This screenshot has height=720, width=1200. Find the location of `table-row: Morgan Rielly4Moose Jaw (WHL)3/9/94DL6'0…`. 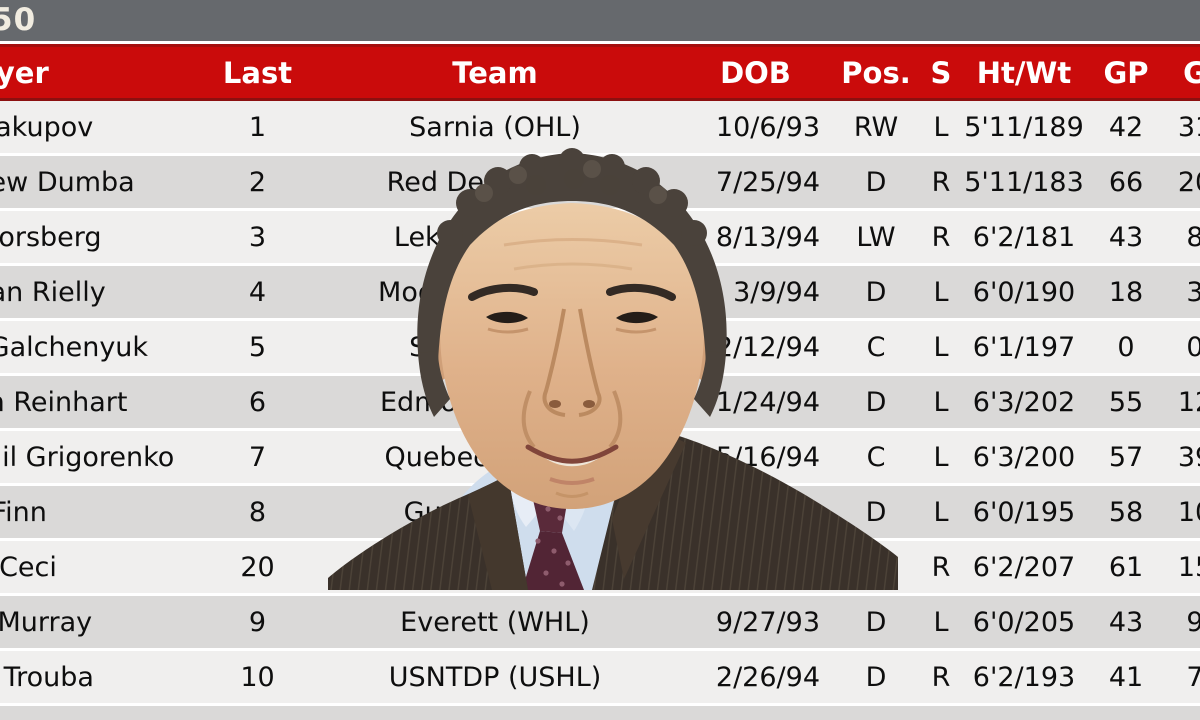

table-row: Morgan Rielly4Moose Jaw (WHL)3/9/94DL6'0… is located at coordinates (600, 293).